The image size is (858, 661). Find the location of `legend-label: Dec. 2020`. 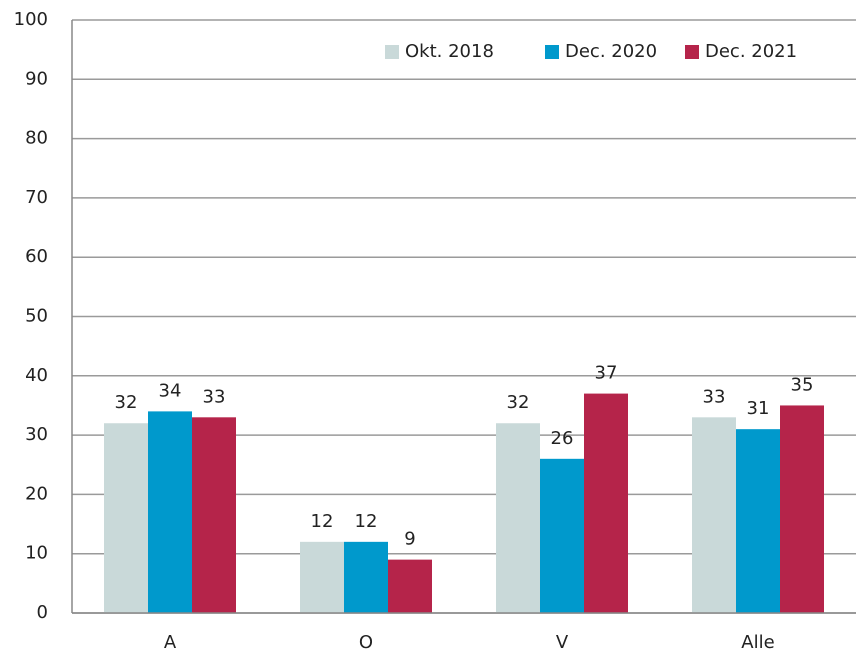

legend-label: Dec. 2020 is located at coordinates (611, 51).